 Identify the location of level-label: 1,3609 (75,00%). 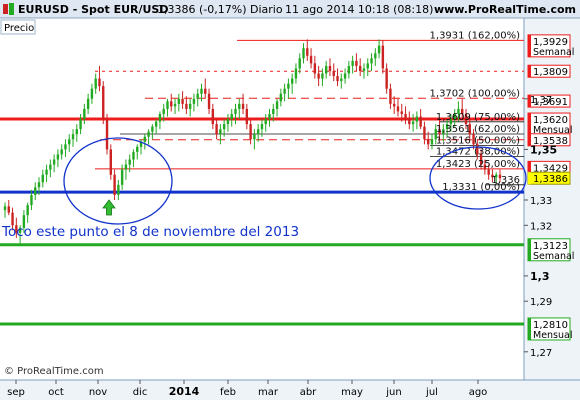
(478, 117).